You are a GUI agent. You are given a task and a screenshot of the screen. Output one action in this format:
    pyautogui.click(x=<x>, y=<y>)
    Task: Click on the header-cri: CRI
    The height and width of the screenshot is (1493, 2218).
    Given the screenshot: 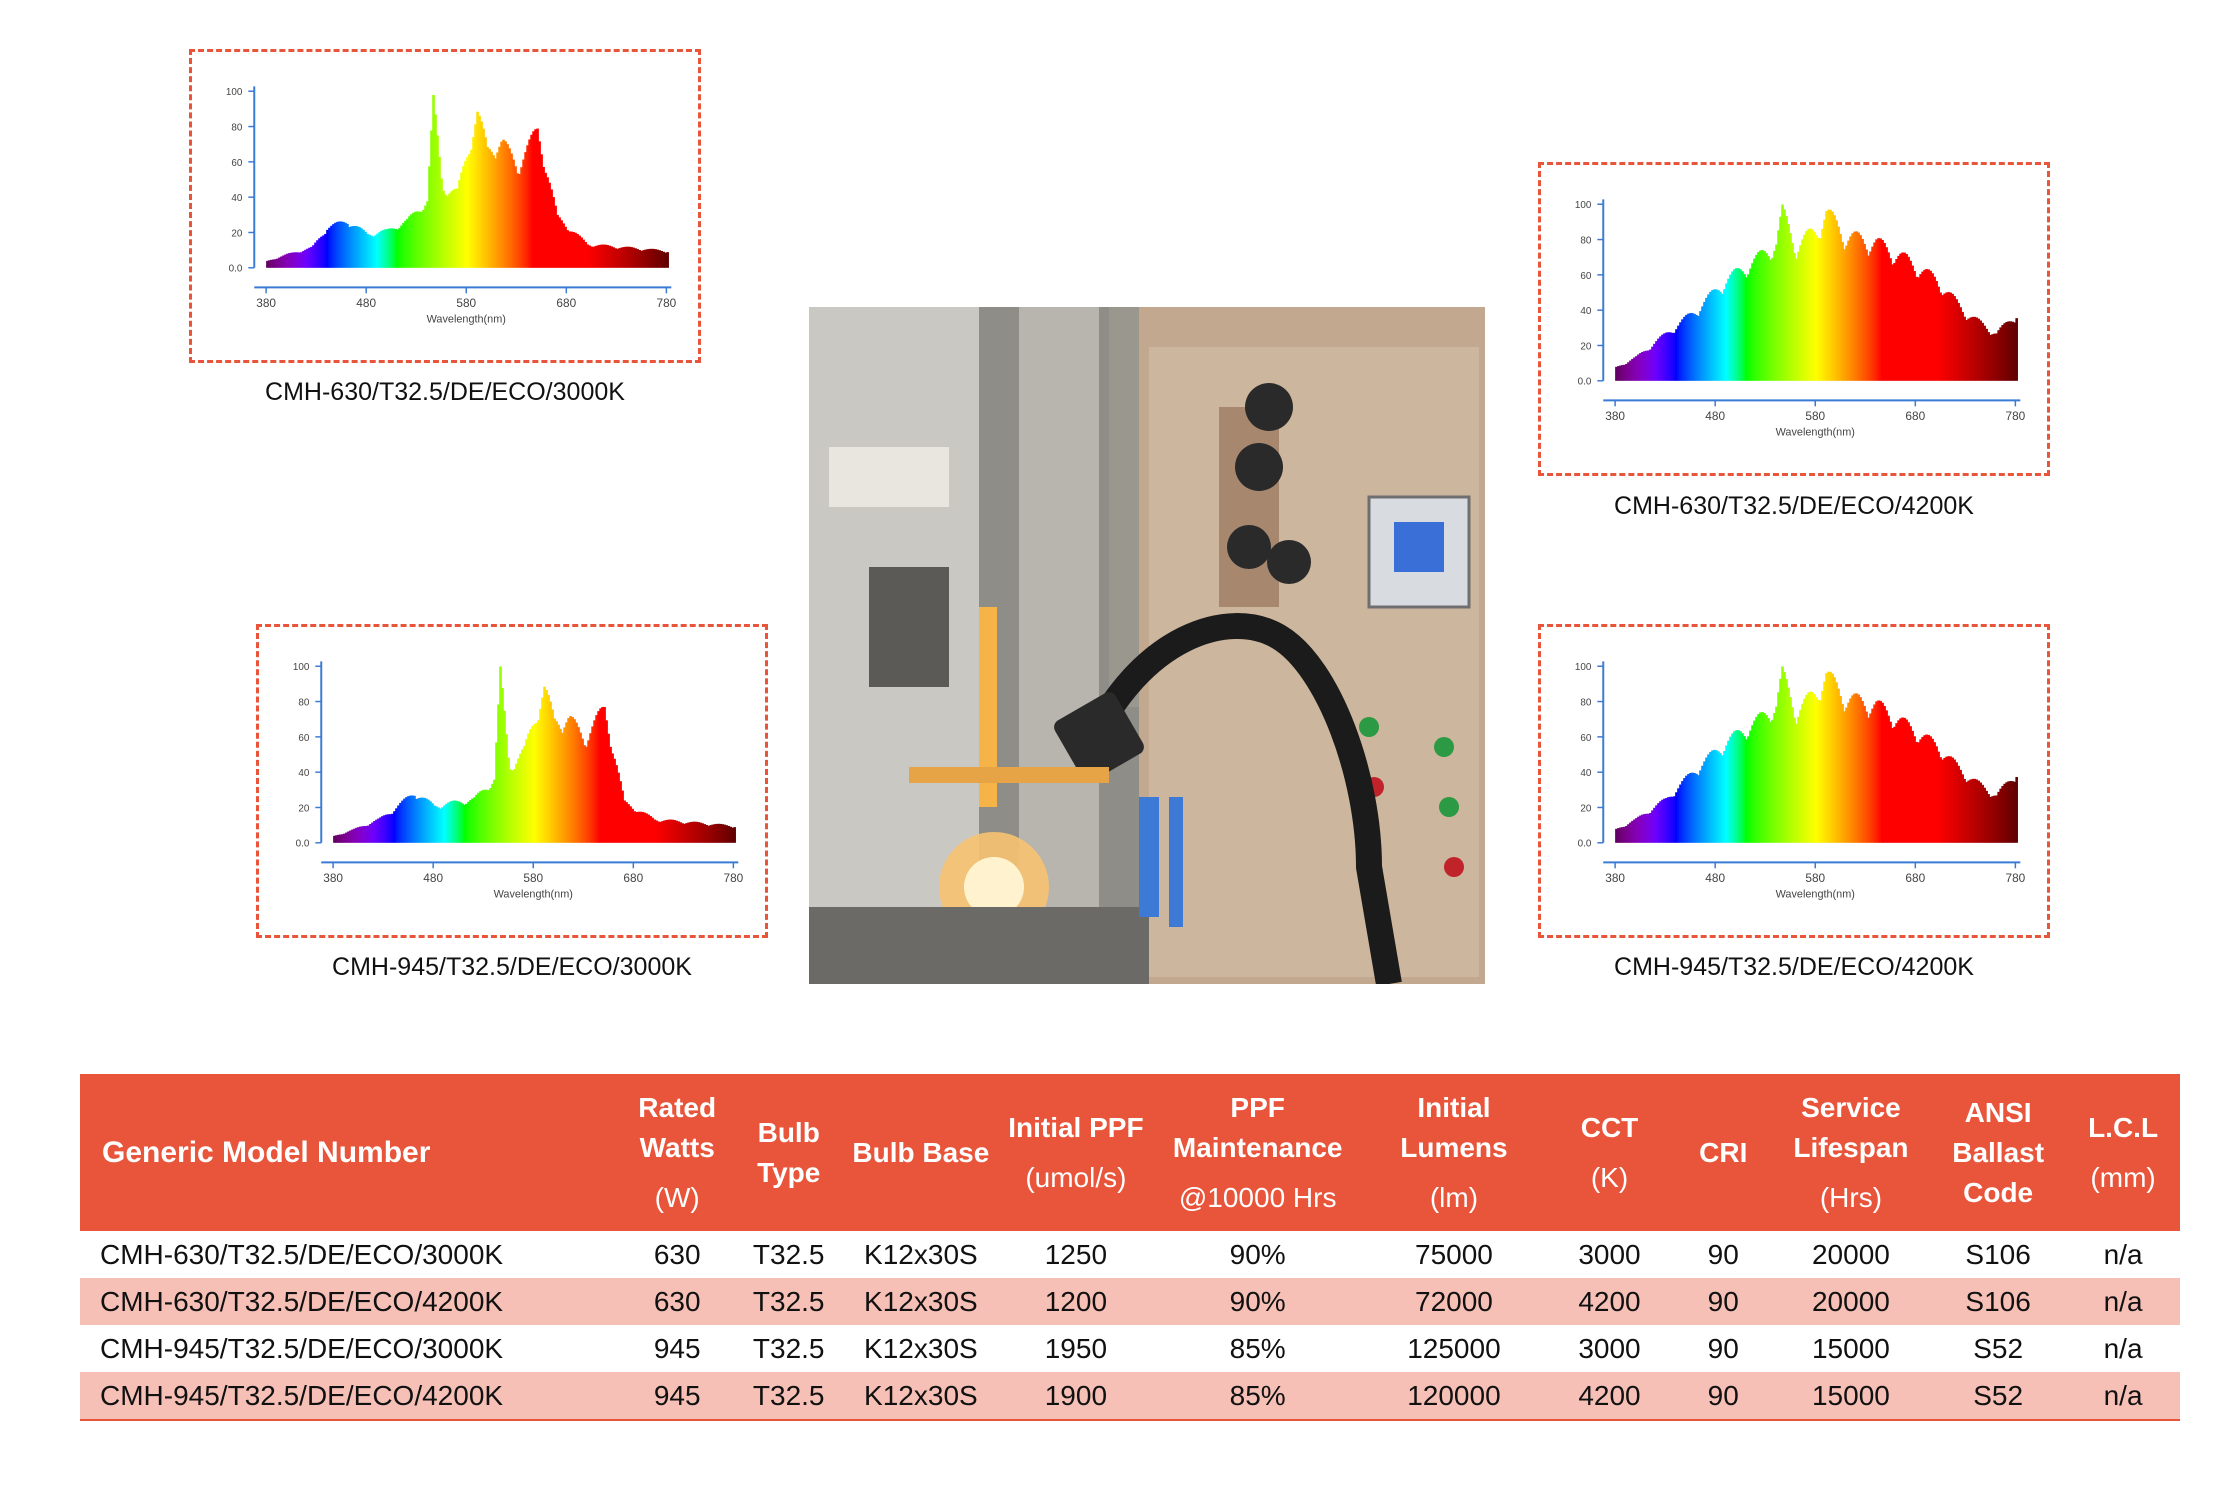 What is the action you would take?
    pyautogui.click(x=1723, y=1152)
    